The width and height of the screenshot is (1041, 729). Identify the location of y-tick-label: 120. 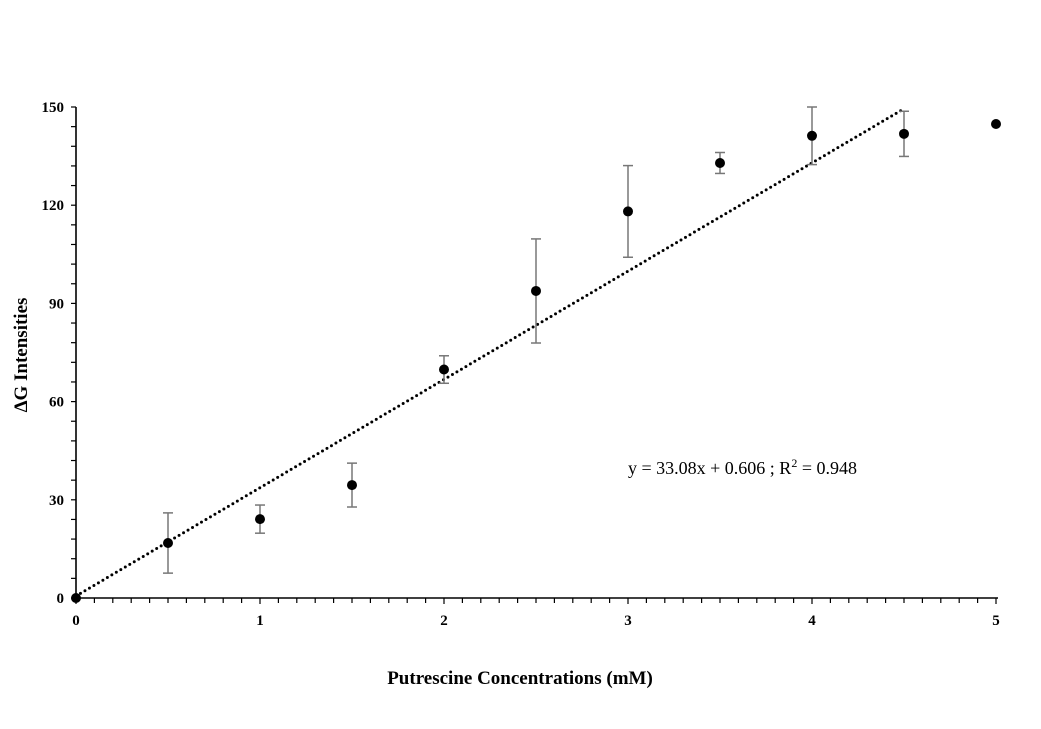
(53, 206).